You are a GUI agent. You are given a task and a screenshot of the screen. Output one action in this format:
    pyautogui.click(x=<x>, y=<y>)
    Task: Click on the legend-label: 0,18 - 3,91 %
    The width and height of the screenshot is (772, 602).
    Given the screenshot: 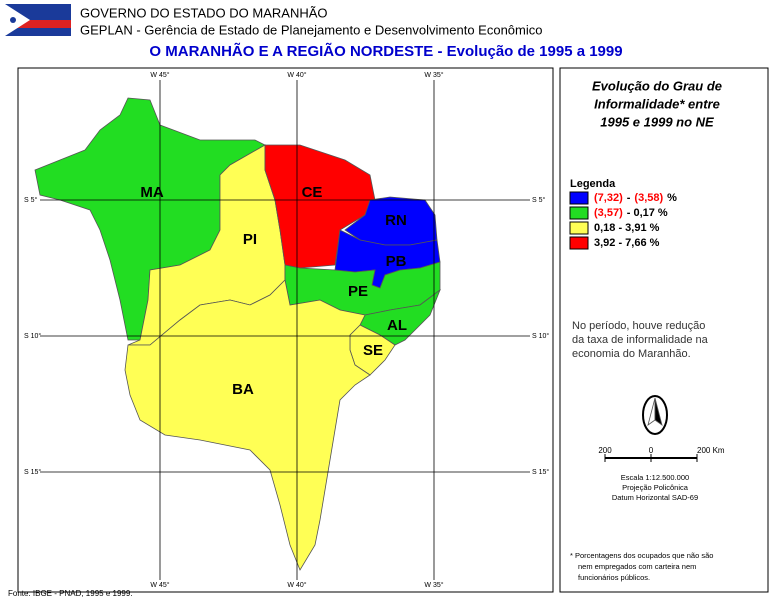 What is the action you would take?
    pyautogui.click(x=627, y=228)
    